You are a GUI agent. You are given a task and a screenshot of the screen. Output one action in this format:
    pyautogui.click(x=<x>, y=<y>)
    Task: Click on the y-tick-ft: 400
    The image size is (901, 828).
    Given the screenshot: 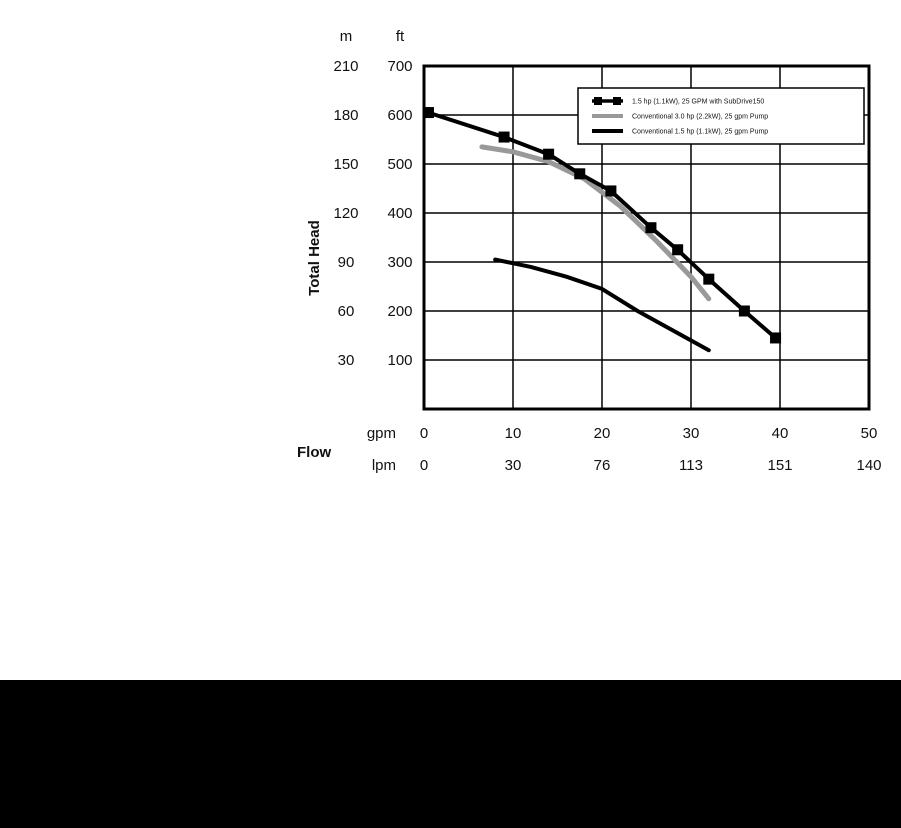 What is the action you would take?
    pyautogui.click(x=399, y=213)
    